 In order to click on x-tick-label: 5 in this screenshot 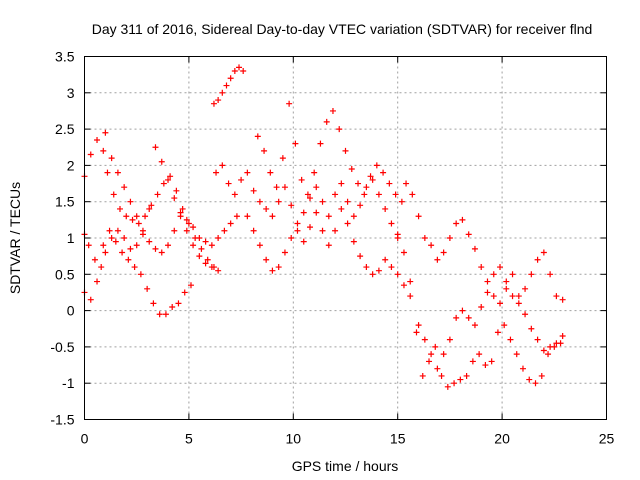, I will do `click(189, 439)`.